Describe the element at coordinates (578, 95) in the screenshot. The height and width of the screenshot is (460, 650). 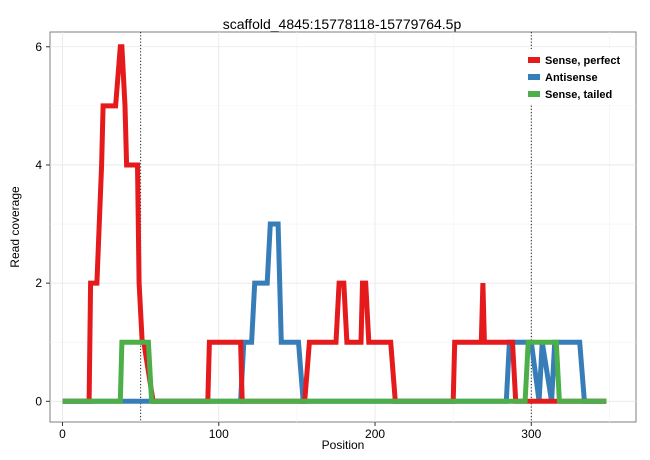
I see `legend-label: Sense, tailed` at that location.